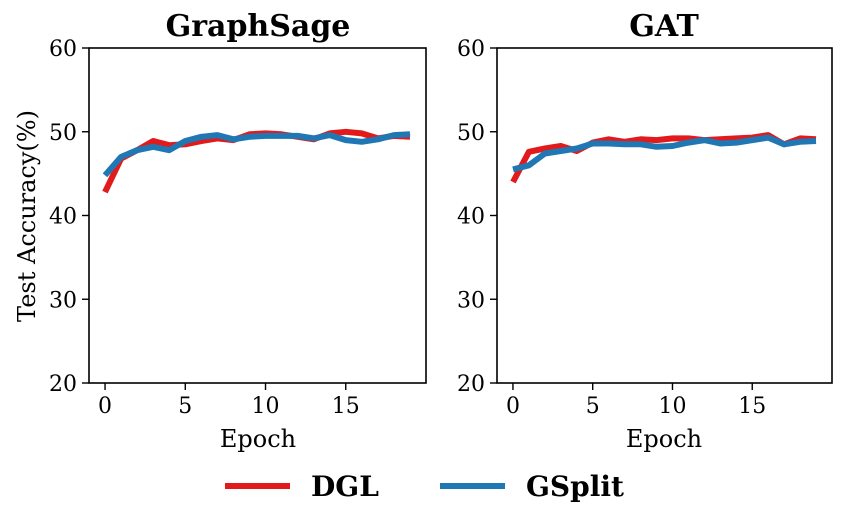  I want to click on series-line-dgl, so click(663, 158).